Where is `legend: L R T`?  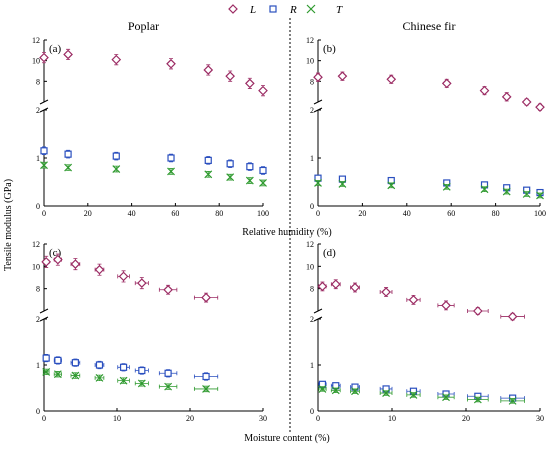 legend: L R T is located at coordinates (285, 10).